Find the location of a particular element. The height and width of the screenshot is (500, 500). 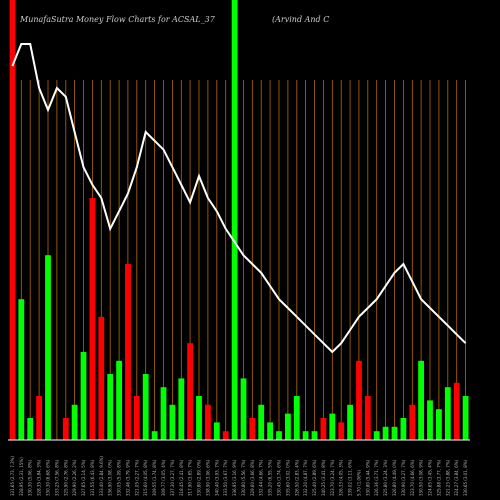

x-tick-label: 330.45 (3.74, 6%) is located at coordinates (279, 477).